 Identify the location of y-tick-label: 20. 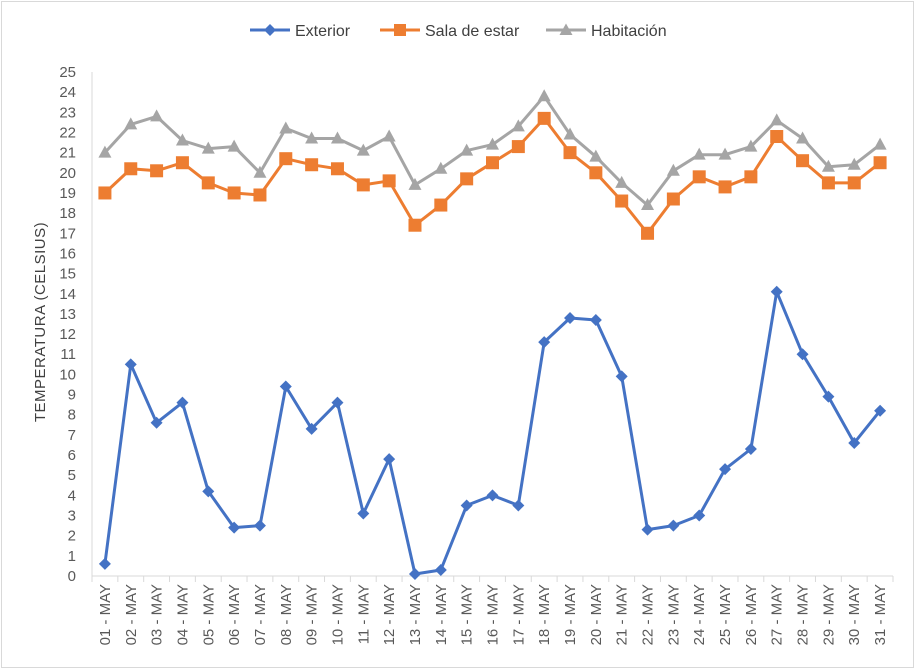
(67, 173).